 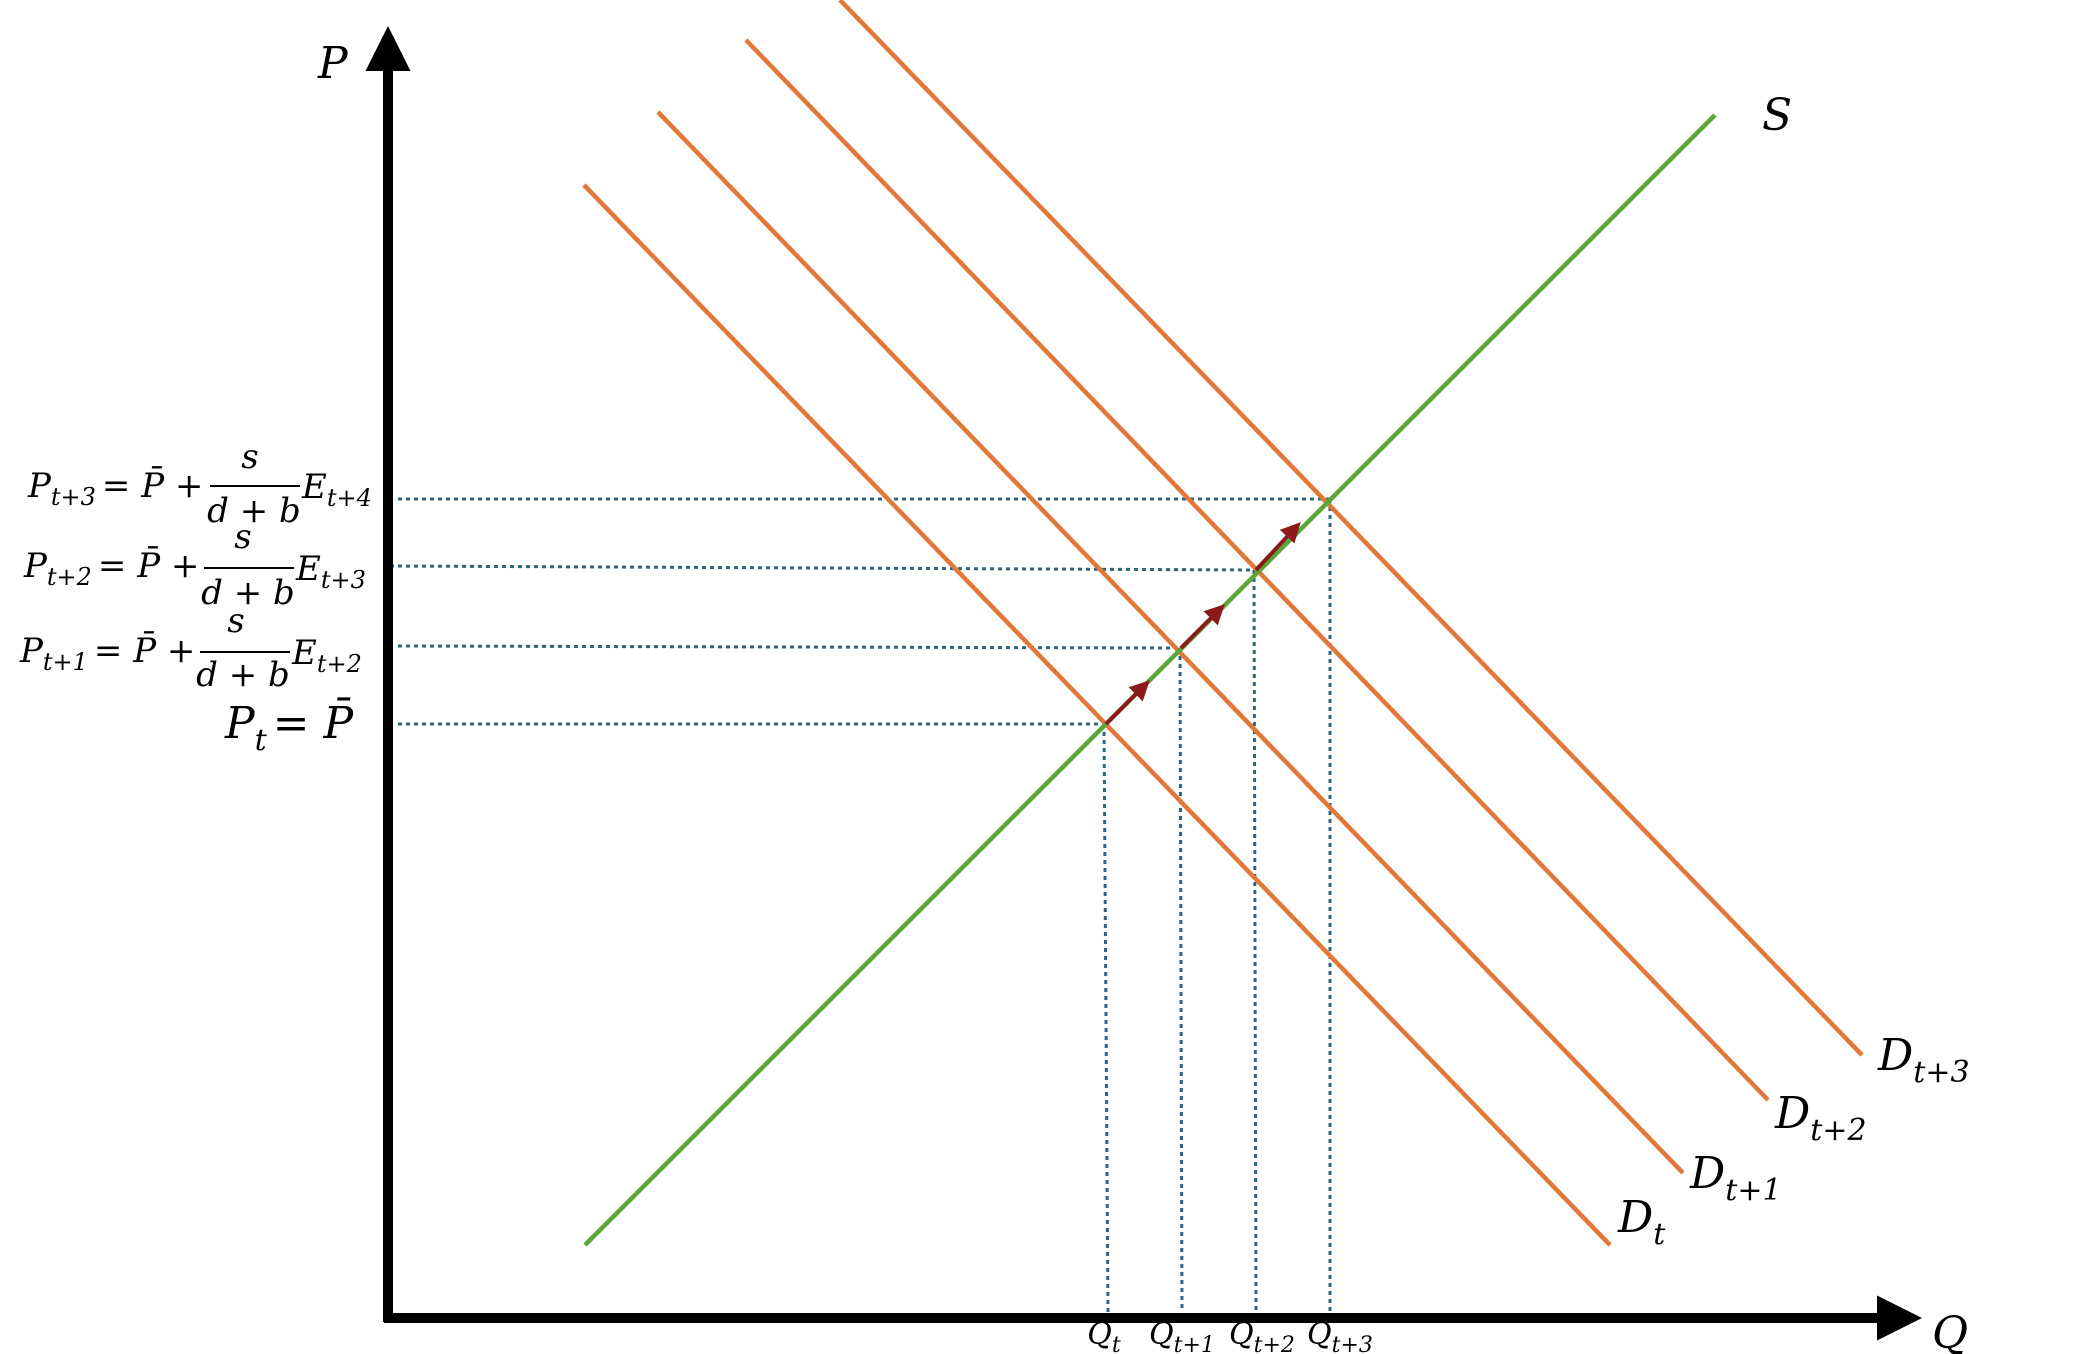 I want to click on demand-label-t1: Dt+1, so click(x=1735, y=1178).